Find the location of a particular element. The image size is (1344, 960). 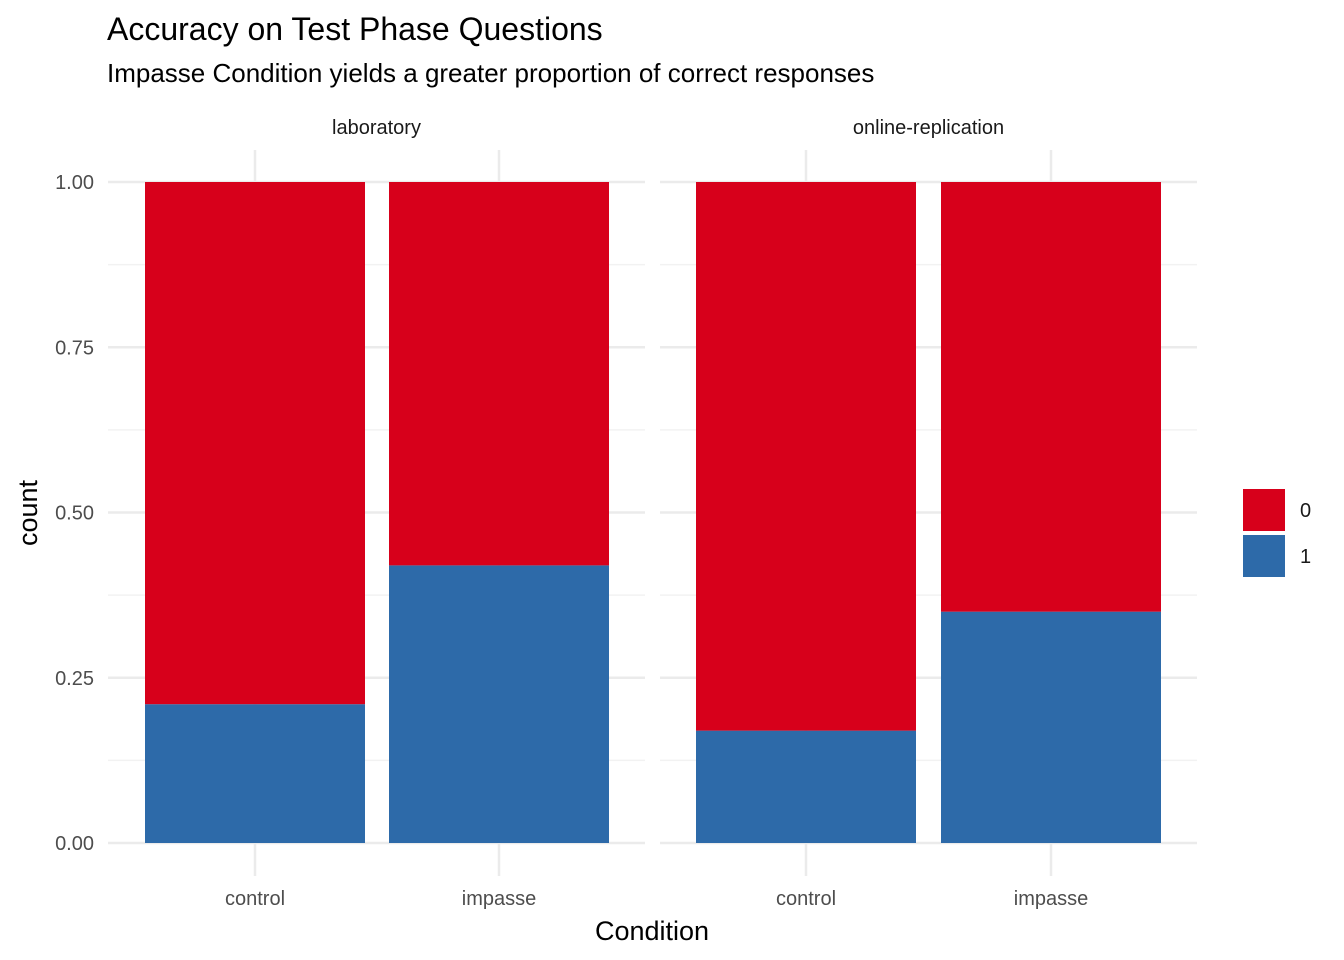

y-tick-label: 0.25 is located at coordinates (74, 679).